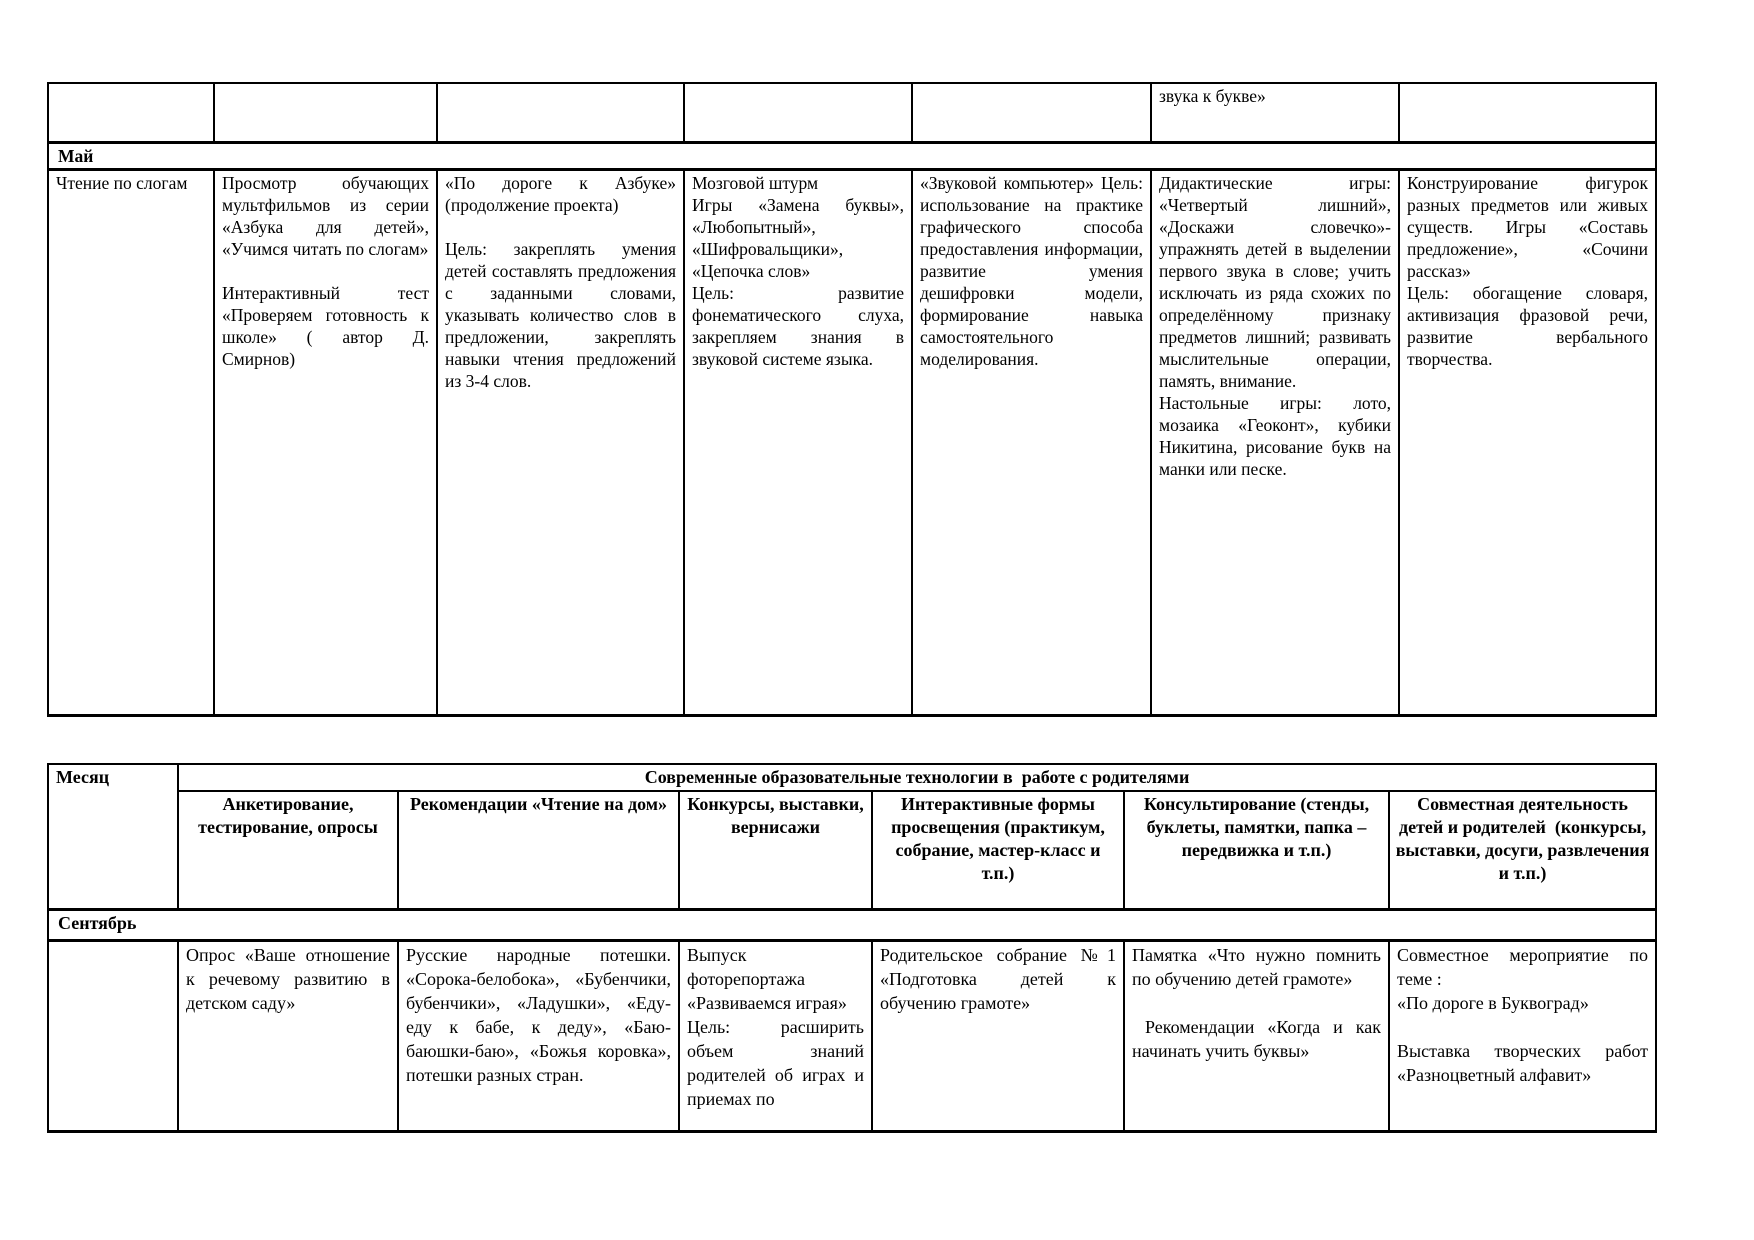 This screenshot has width=1754, height=1240. I want to click on month-column-header: Месяц, so click(113, 837).